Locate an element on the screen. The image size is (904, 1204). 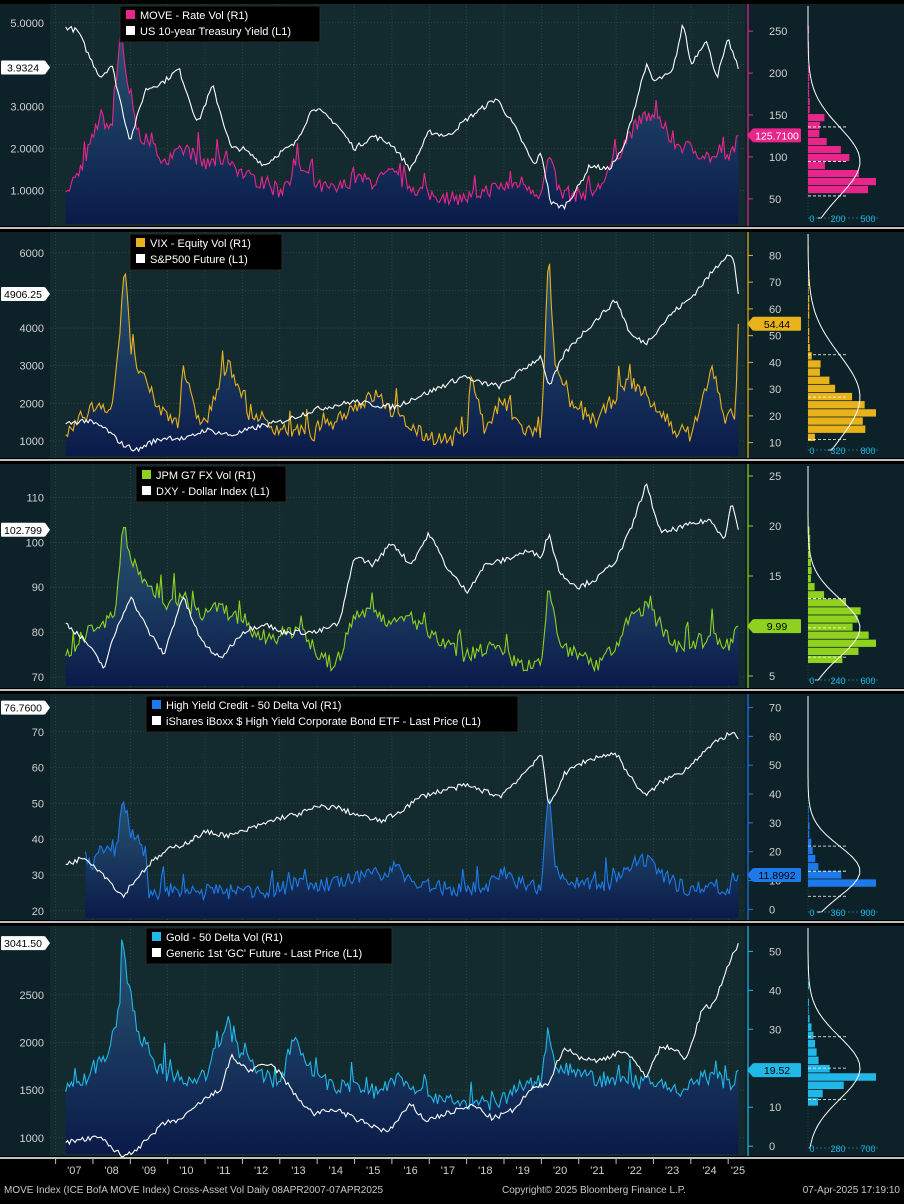
legend-label: MOVE - Rate Vol (R1) is located at coordinates (194, 16).